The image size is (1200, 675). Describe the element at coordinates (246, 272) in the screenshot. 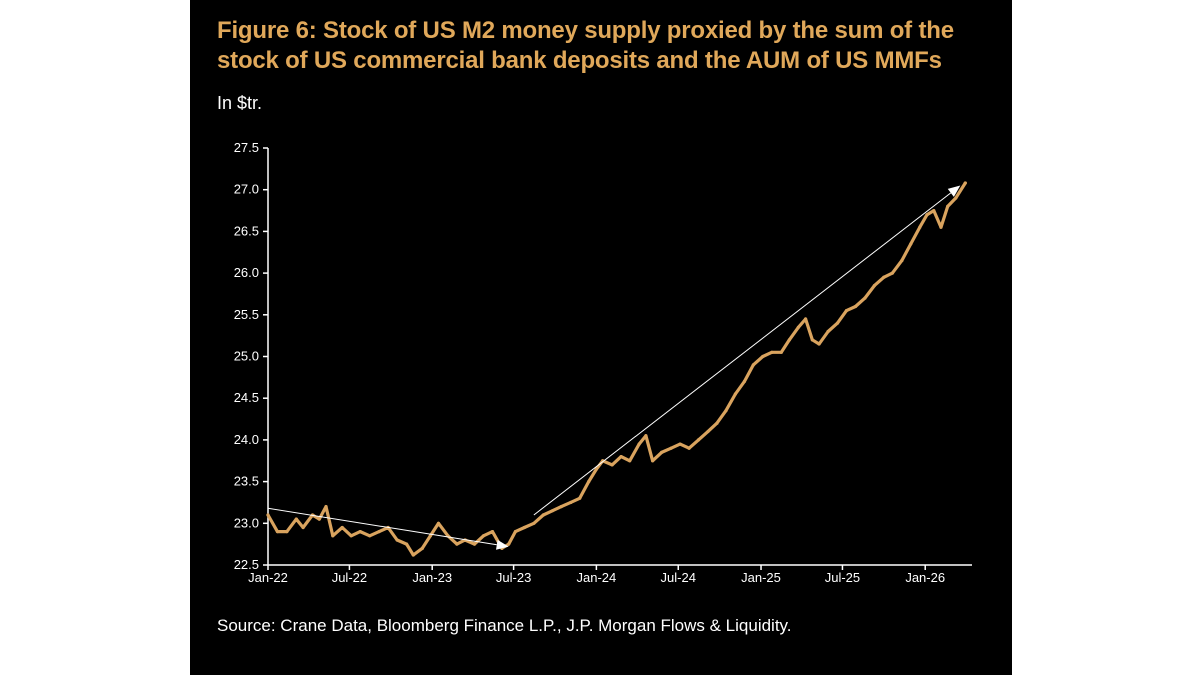

I see `y-tick-label: 26.0` at that location.